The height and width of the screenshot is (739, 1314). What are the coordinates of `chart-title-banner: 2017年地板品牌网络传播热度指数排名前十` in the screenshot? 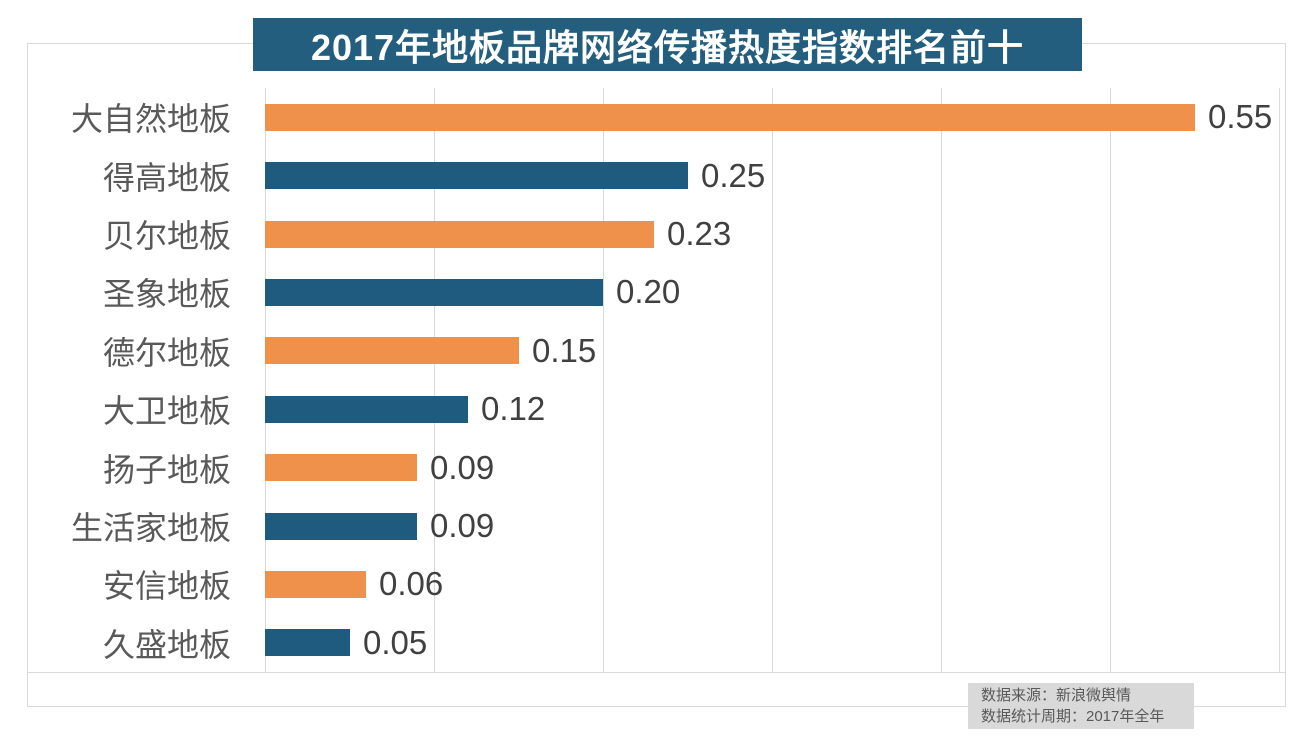 It's located at (667, 44).